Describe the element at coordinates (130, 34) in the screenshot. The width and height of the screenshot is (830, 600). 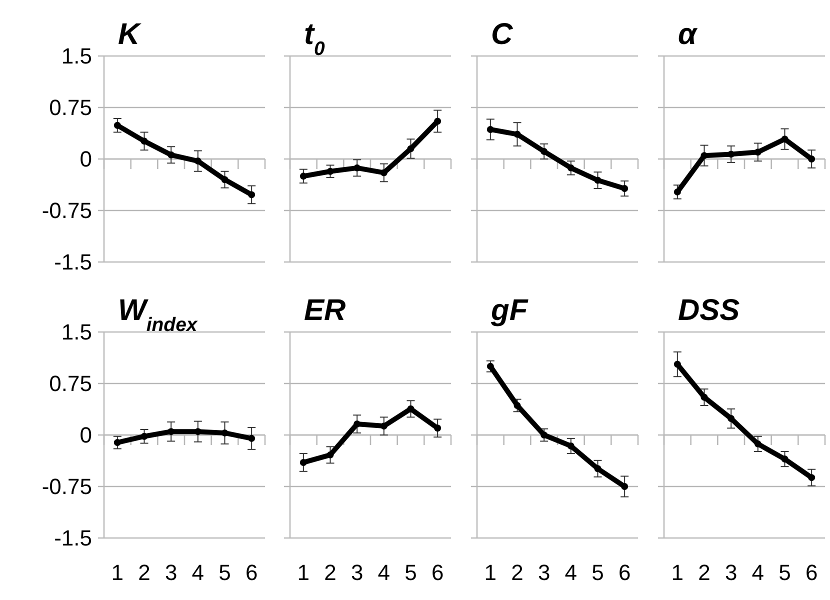
I see `chart-title: K` at that location.